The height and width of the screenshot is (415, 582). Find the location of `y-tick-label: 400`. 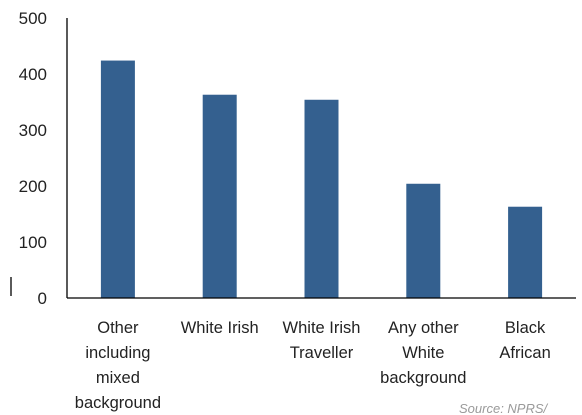

y-tick-label: 400 is located at coordinates (33, 74).